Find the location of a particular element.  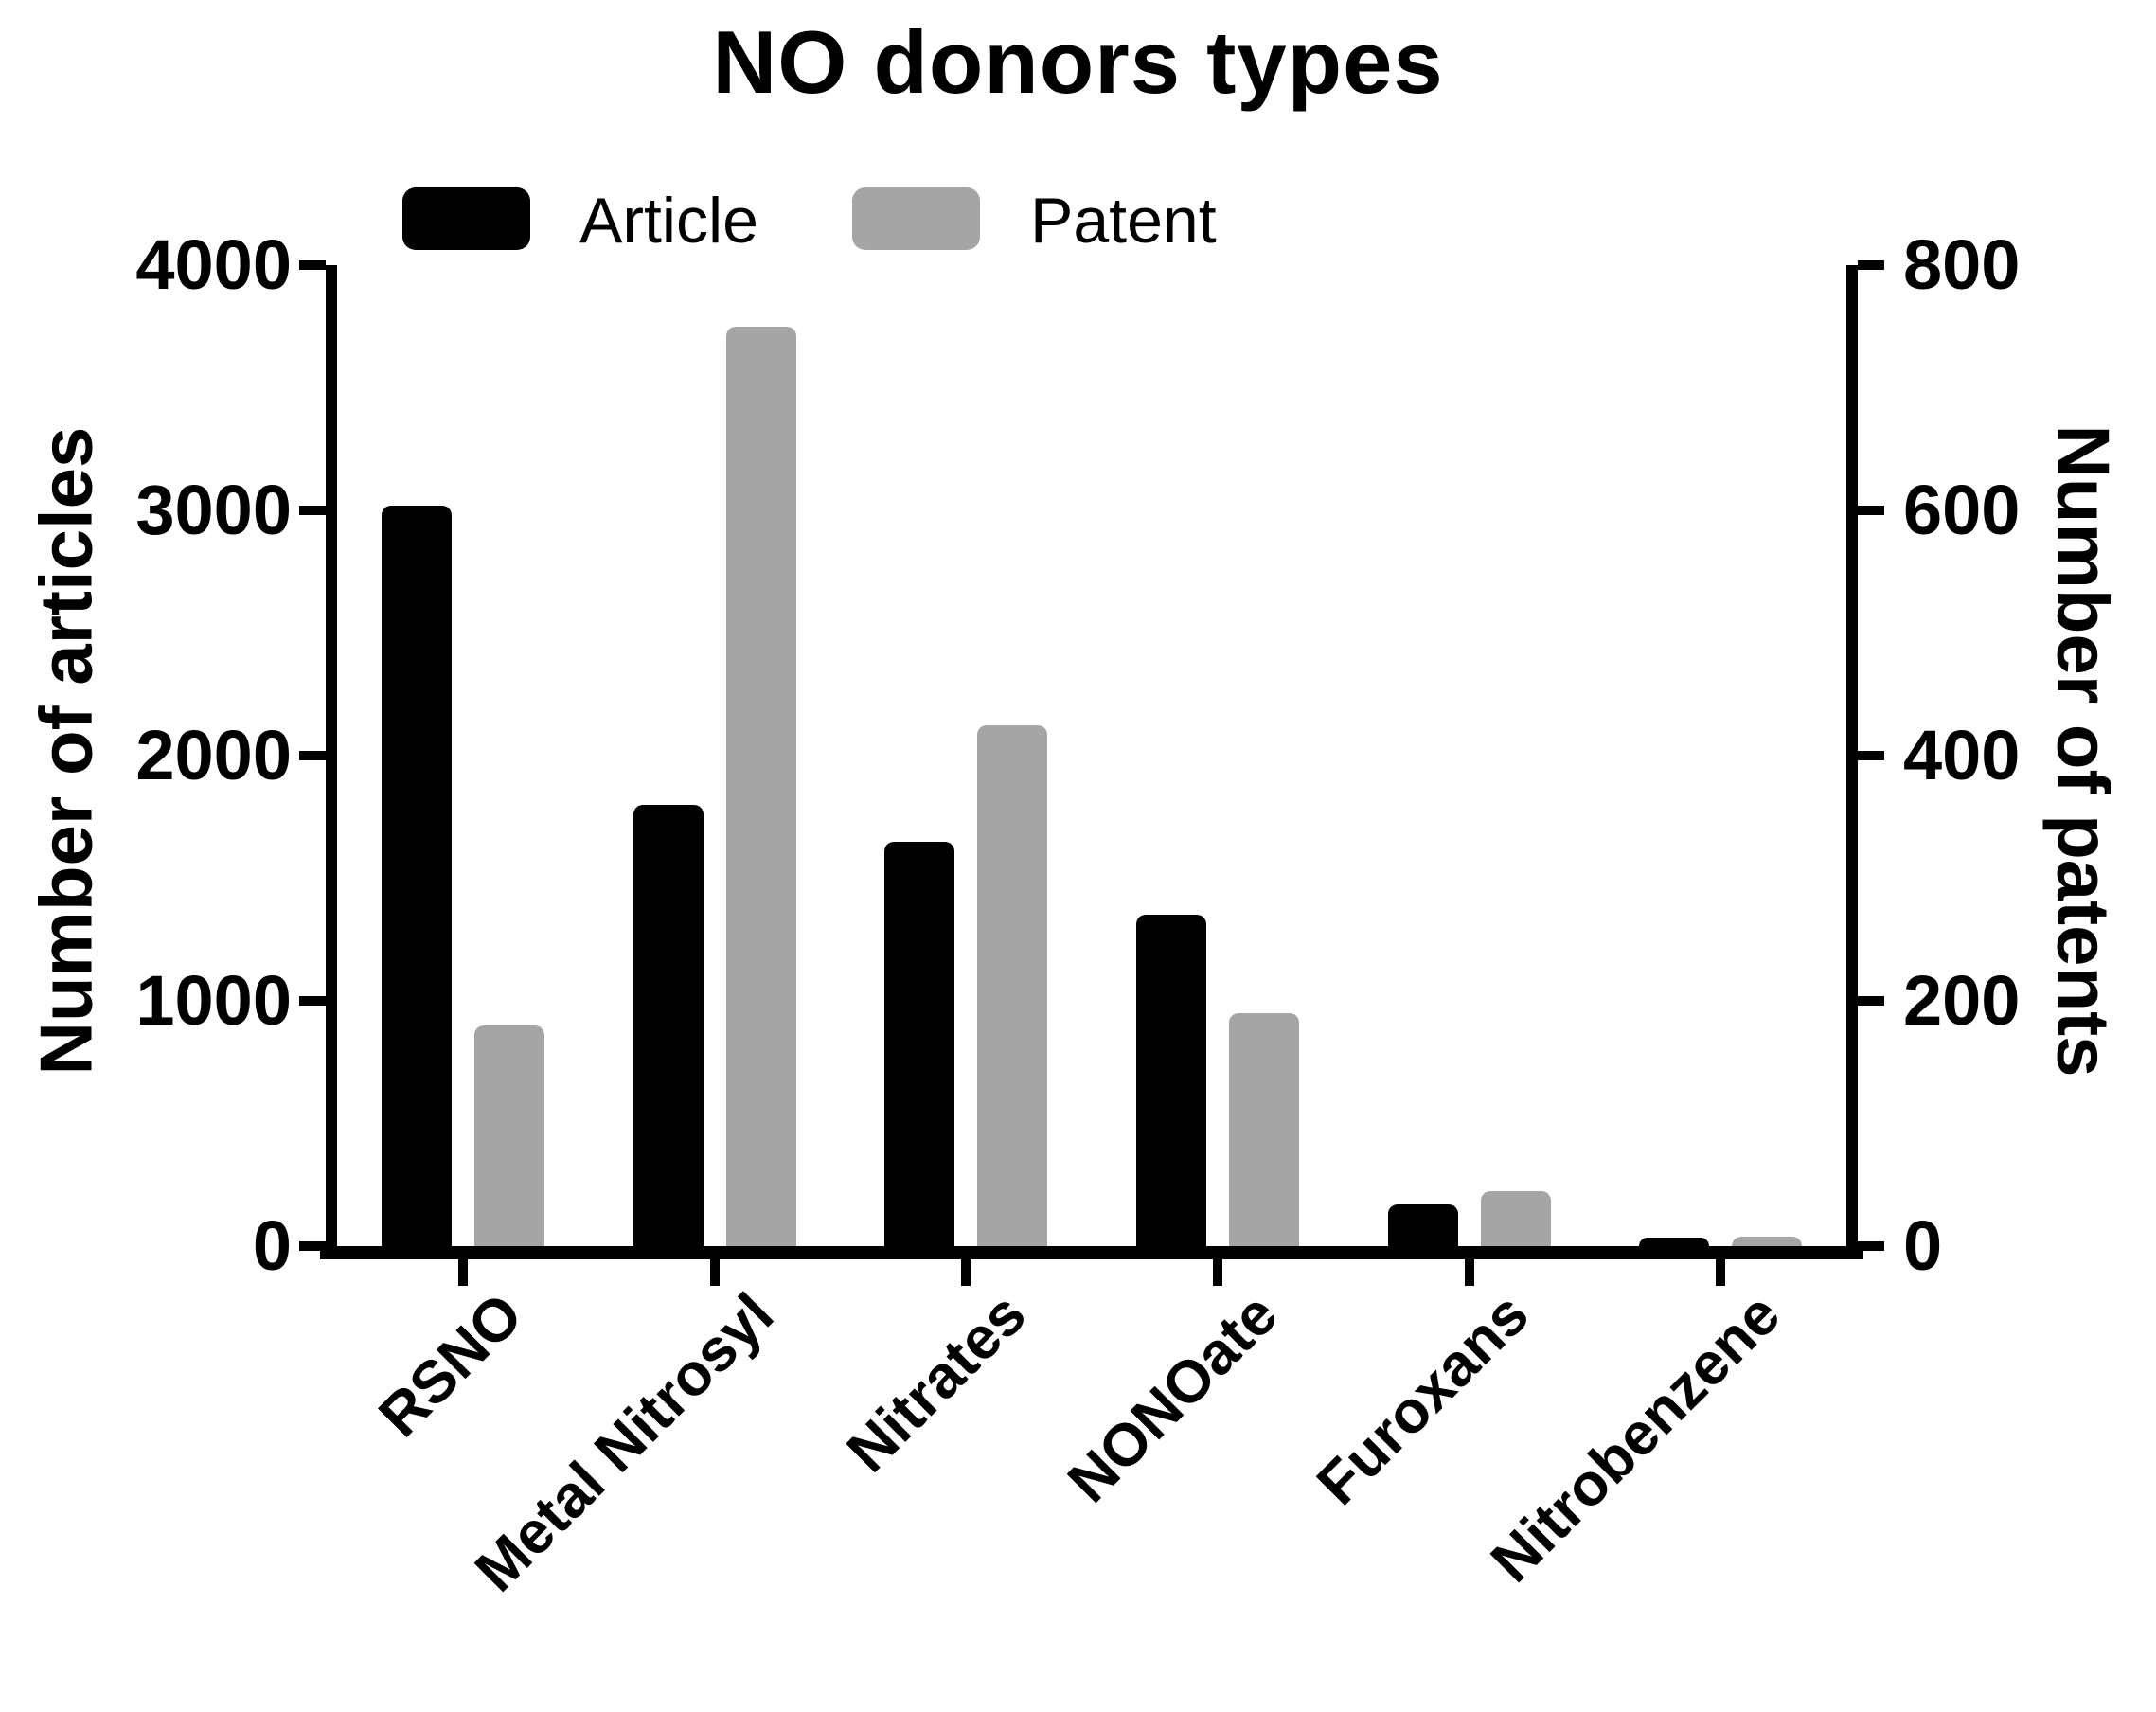

left-axis-tick-label: 0 is located at coordinates (272, 1245).